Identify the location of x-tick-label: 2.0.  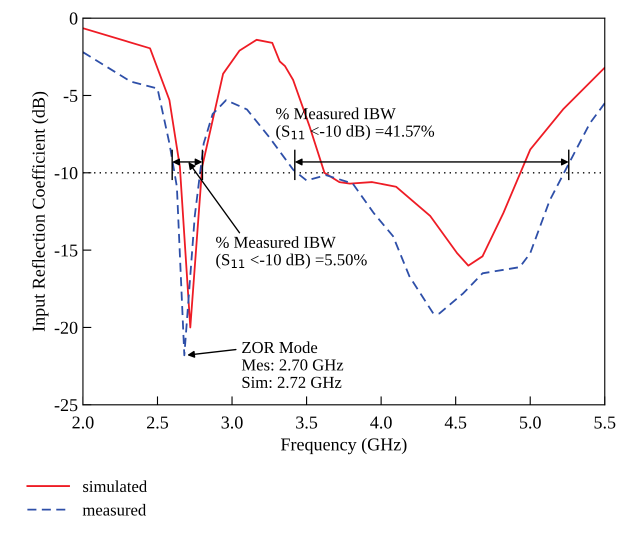
(83, 422).